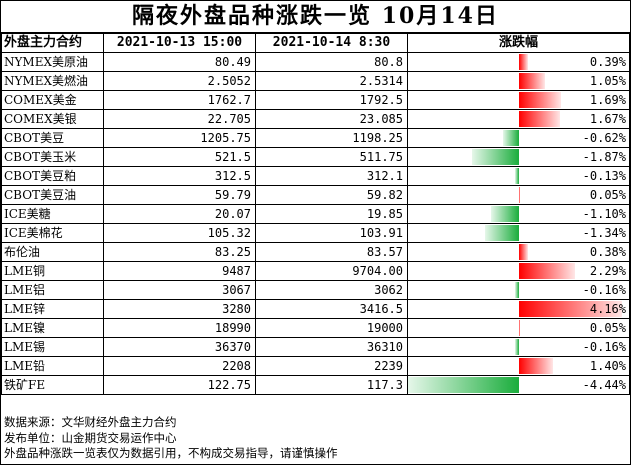 The height and width of the screenshot is (465, 631). What do you see at coordinates (52, 271) in the screenshot?
I see `contract-name: LME铜` at bounding box center [52, 271].